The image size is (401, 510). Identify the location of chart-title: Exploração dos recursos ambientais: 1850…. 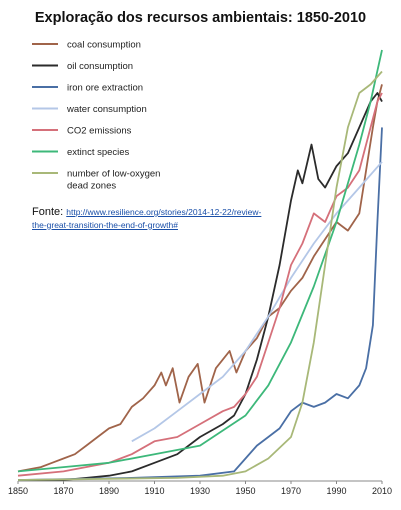
(200, 18).